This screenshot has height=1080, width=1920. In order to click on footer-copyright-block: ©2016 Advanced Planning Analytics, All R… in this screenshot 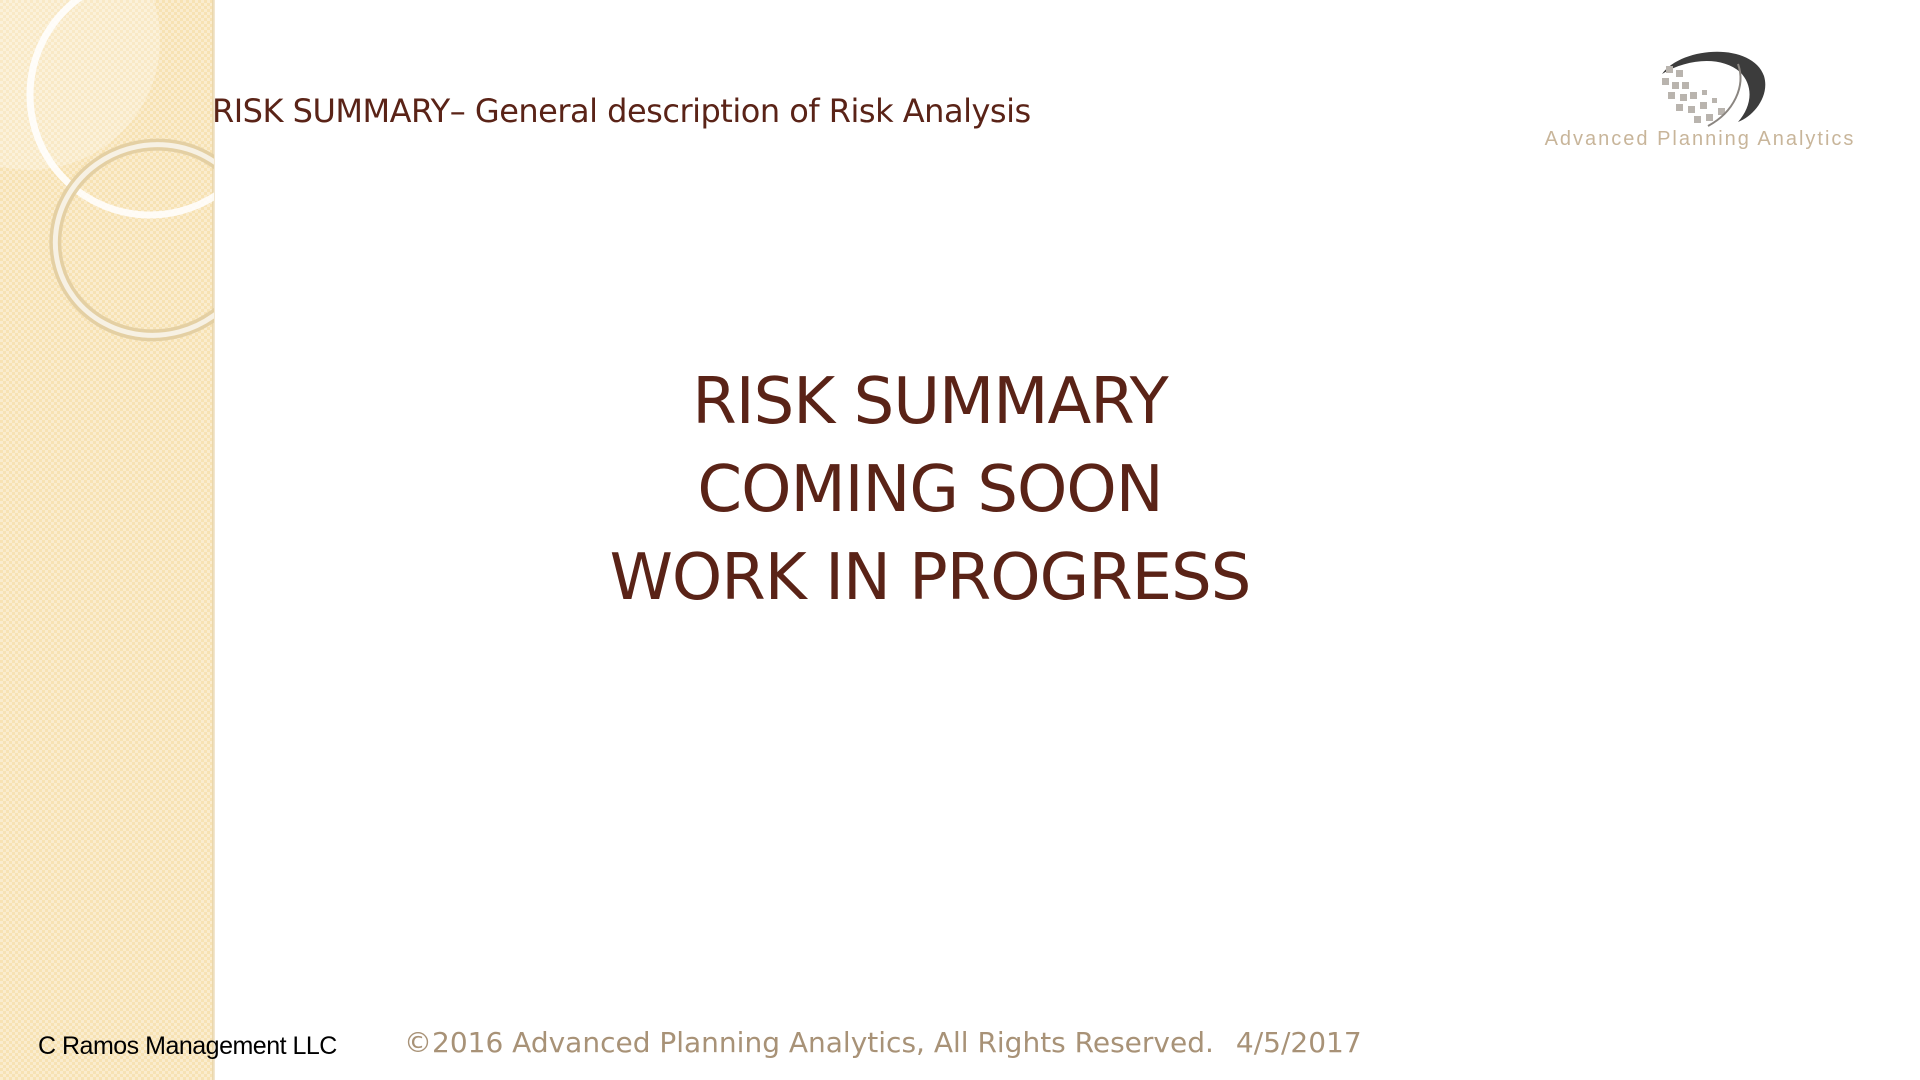, I will do `click(883, 1042)`.